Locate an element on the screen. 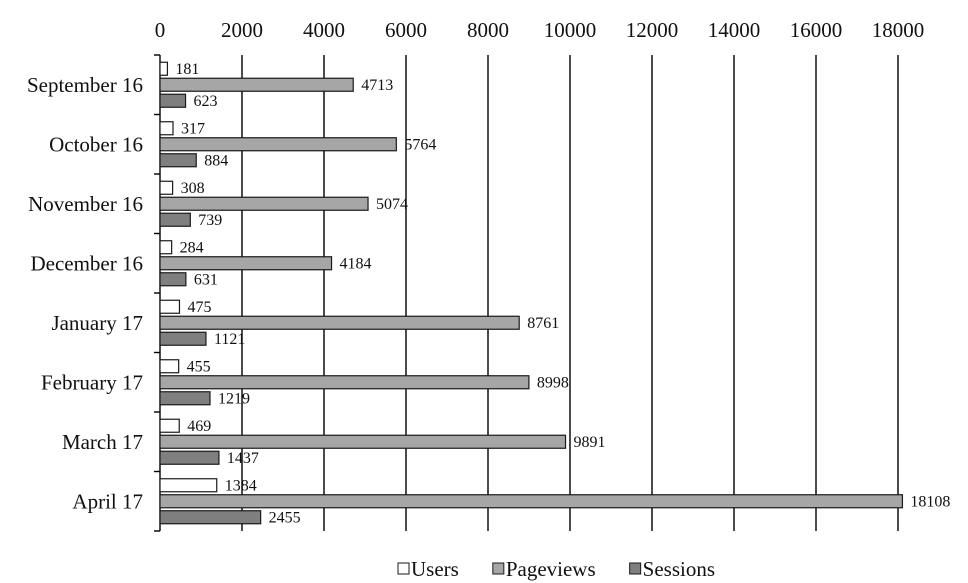 The width and height of the screenshot is (968, 583). category-label-october-16: October 16 is located at coordinates (96, 144).